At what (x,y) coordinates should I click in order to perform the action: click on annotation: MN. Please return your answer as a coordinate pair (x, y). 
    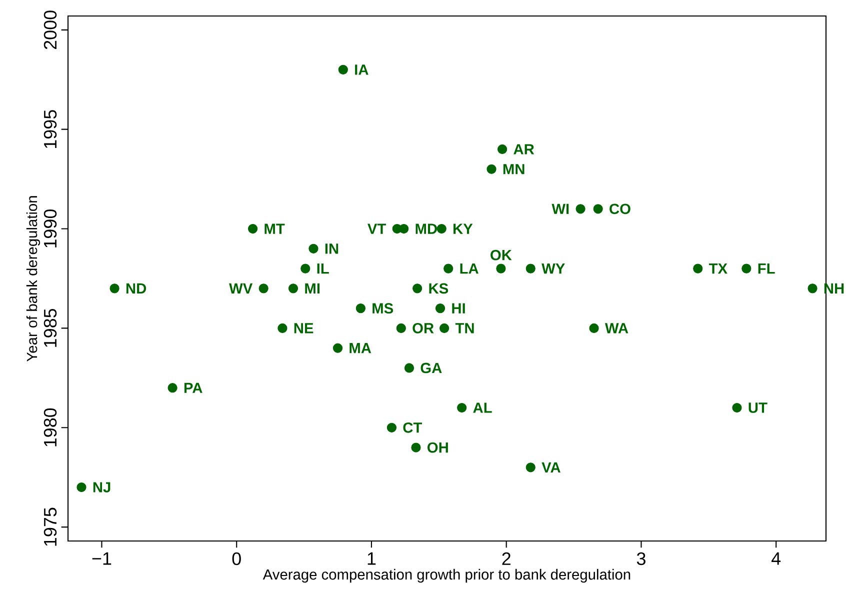
    Looking at the image, I should click on (513, 169).